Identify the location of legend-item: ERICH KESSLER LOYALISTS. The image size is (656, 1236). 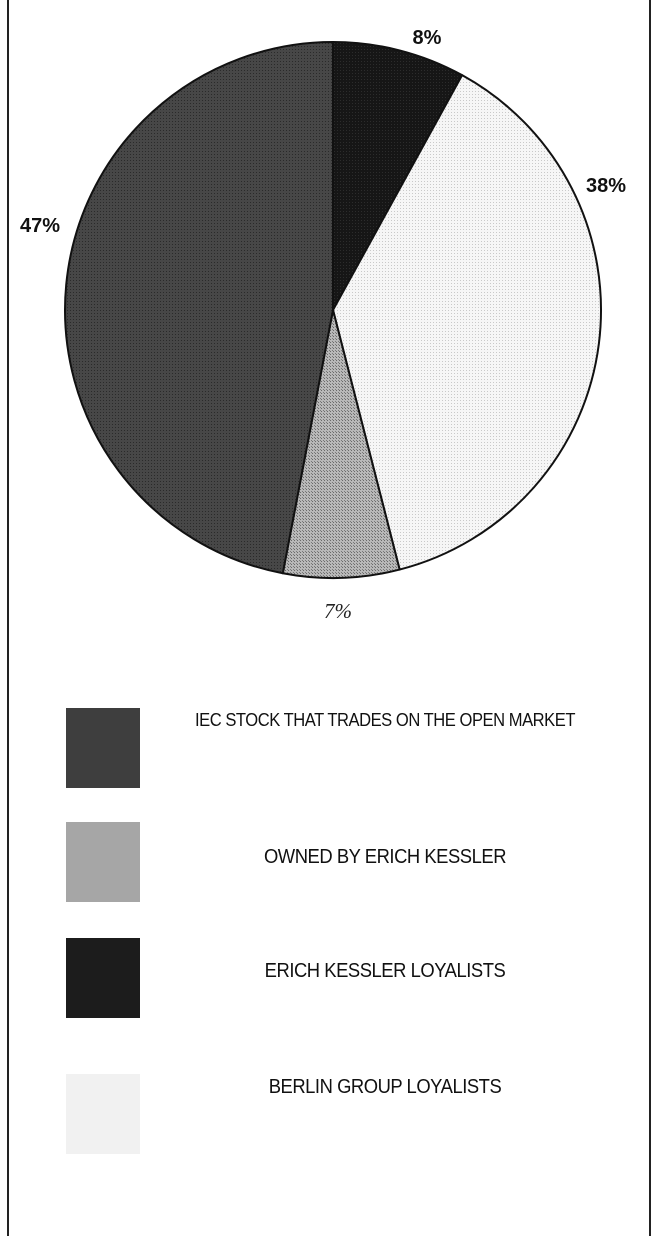
(328, 983).